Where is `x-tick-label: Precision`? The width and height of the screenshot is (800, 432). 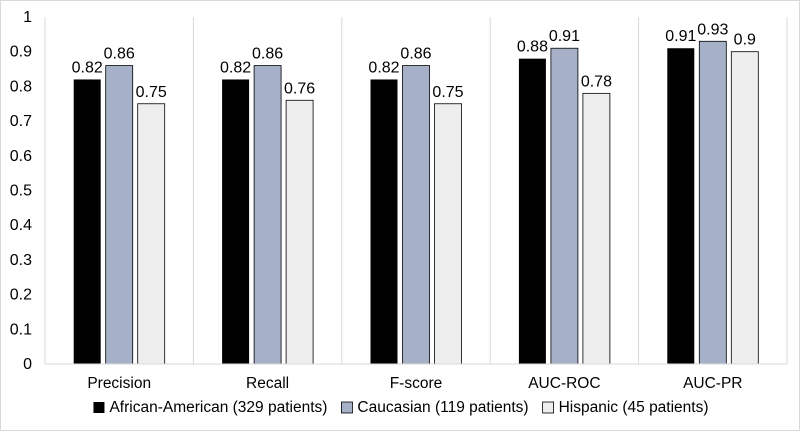 x-tick-label: Precision is located at coordinates (119, 383).